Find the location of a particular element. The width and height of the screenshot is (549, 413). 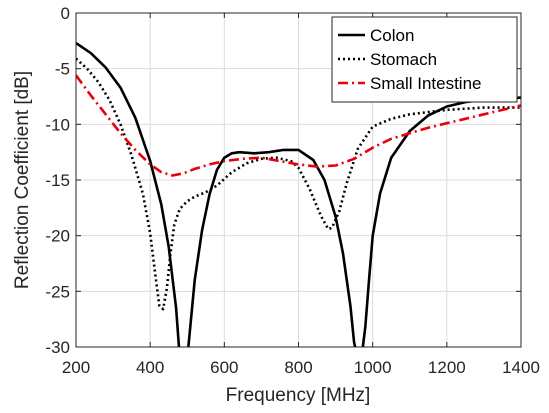

y-tick-label: -30 is located at coordinates (57, 347).